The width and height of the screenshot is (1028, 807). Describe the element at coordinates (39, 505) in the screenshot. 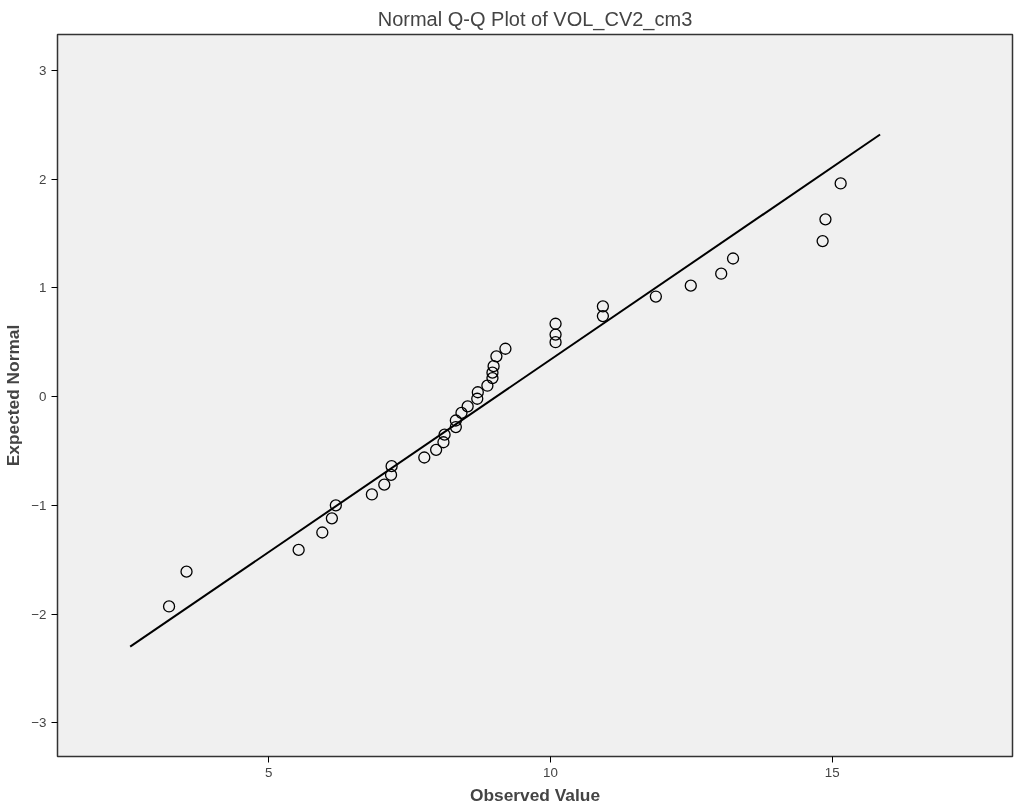

I see `y-tick-label: −1` at that location.